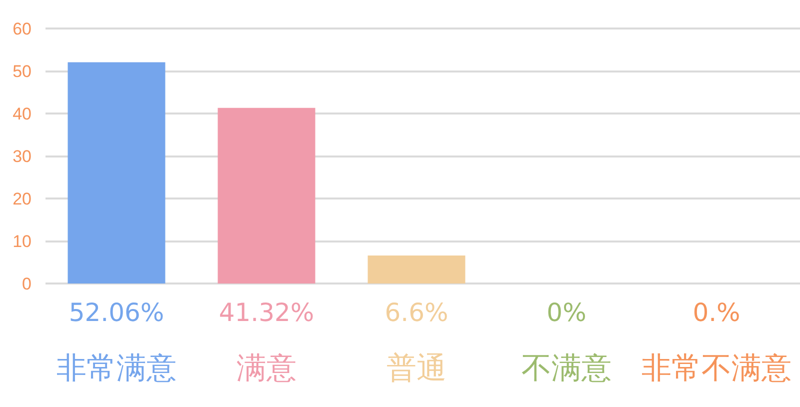  I want to click on data-label: 0.%, so click(716, 312).